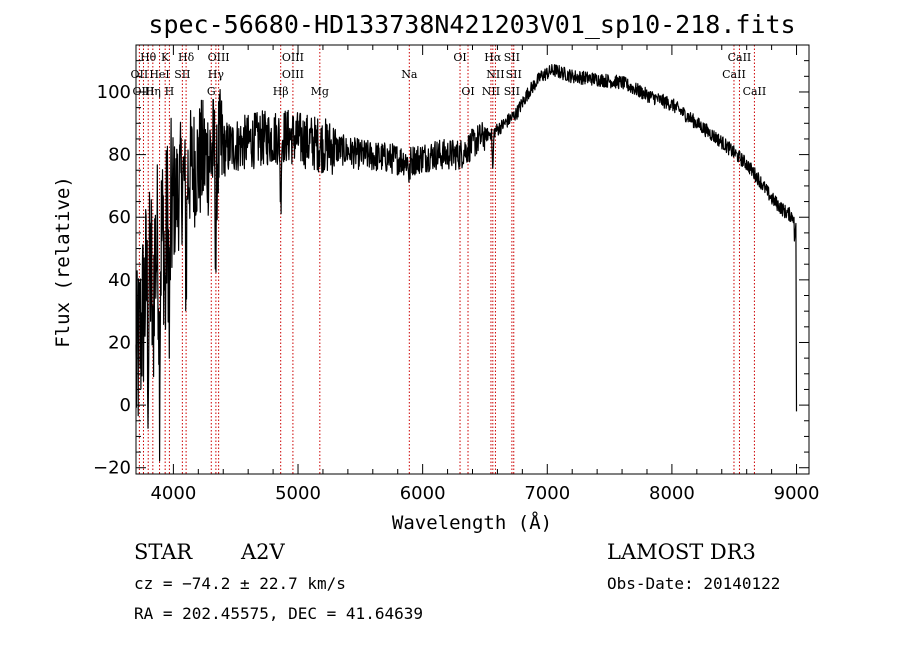 This screenshot has width=900, height=649. What do you see at coordinates (211, 91) in the screenshot?
I see `line-label-g: G` at bounding box center [211, 91].